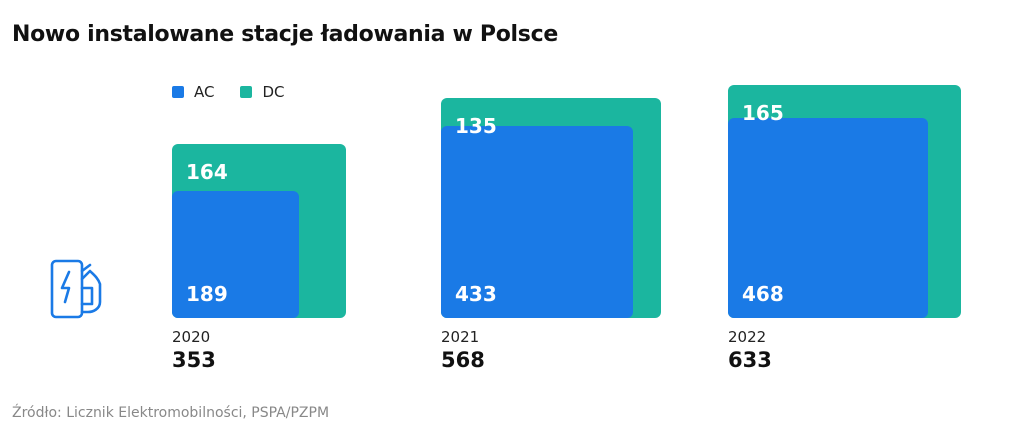  What do you see at coordinates (246, 92) in the screenshot?
I see `legend-swatch-dc` at bounding box center [246, 92].